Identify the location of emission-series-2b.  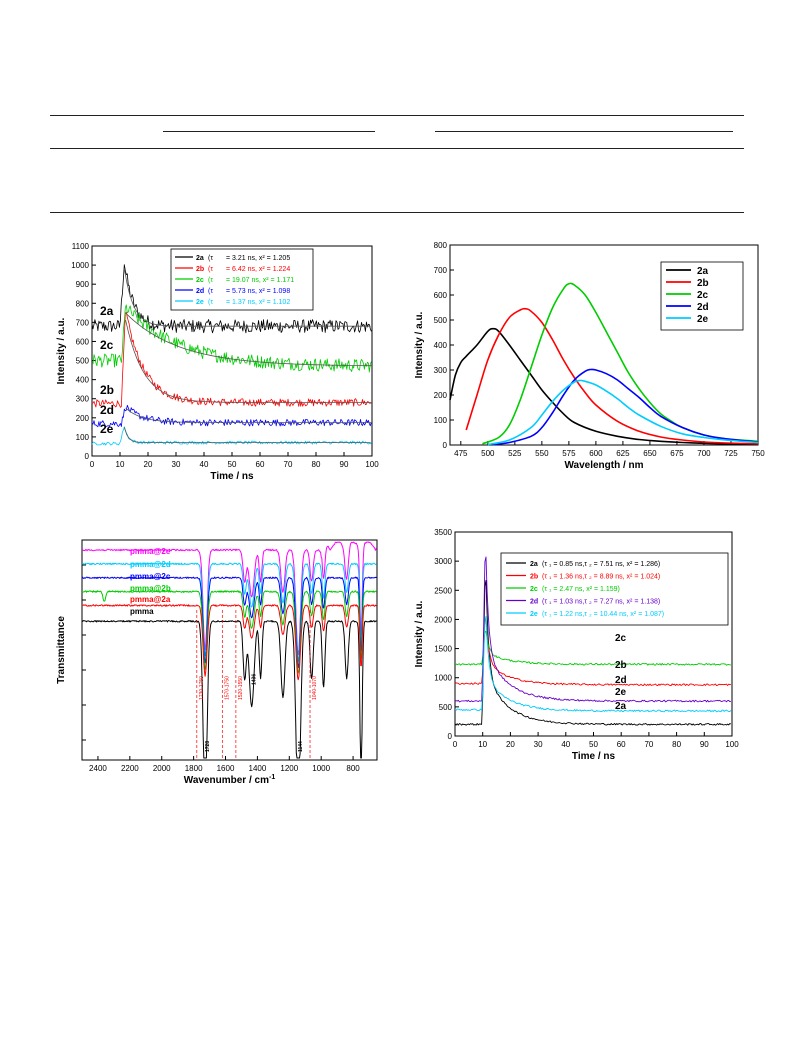
(612, 376).